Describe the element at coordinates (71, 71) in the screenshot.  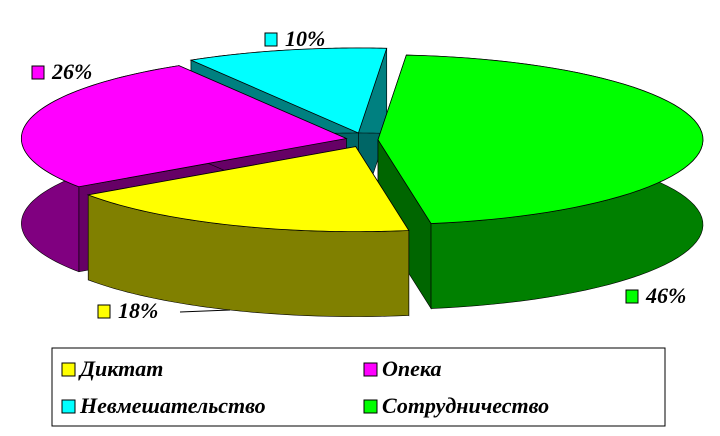
I see `data-label: 26%` at that location.